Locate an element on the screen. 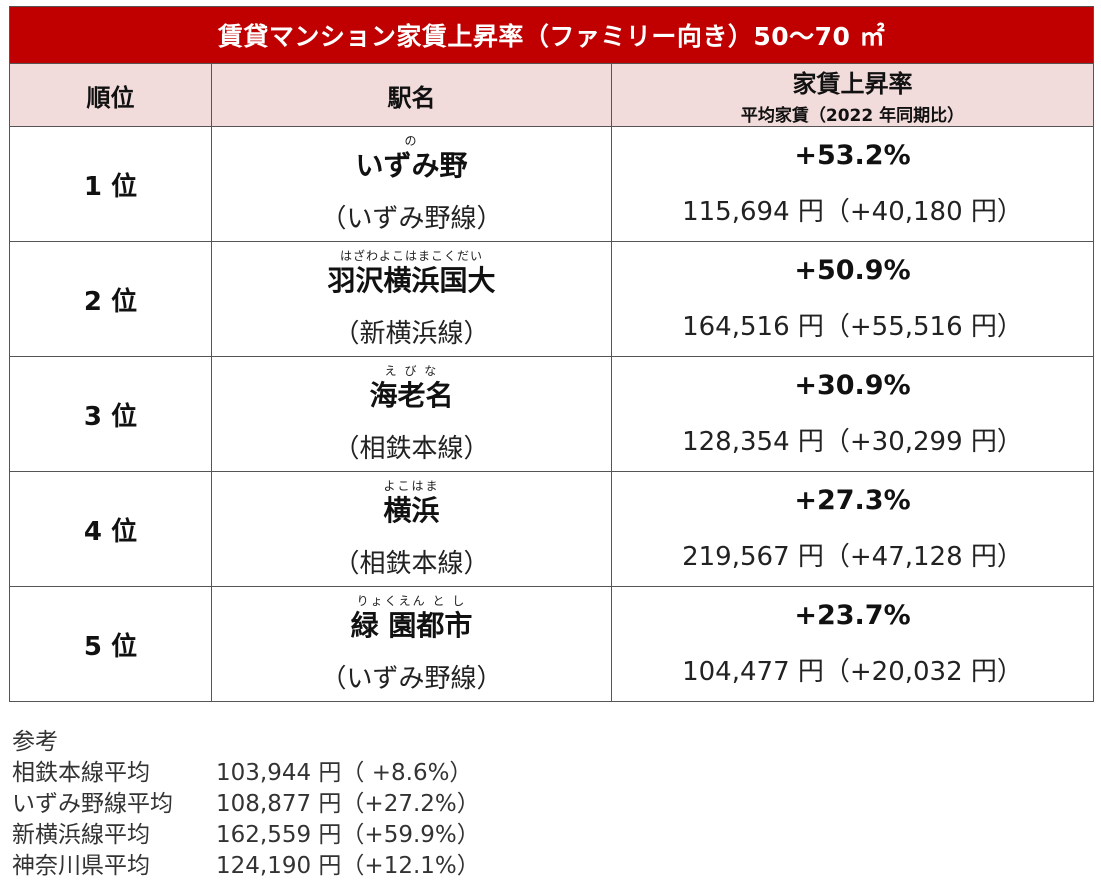  note-label: いずみ野線平均 is located at coordinates (92, 804).